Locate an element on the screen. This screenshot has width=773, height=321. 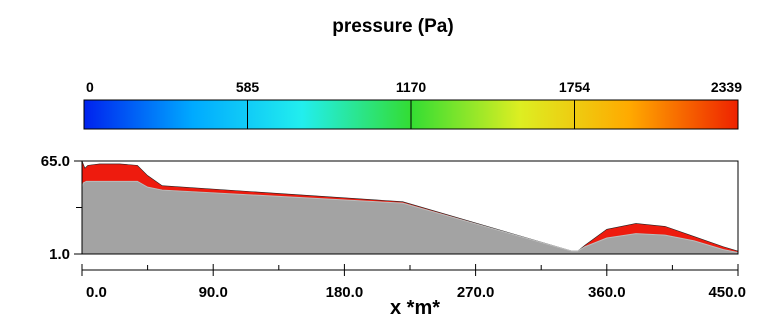
y-axis: 65.0 1.0 is located at coordinates (62, 208).